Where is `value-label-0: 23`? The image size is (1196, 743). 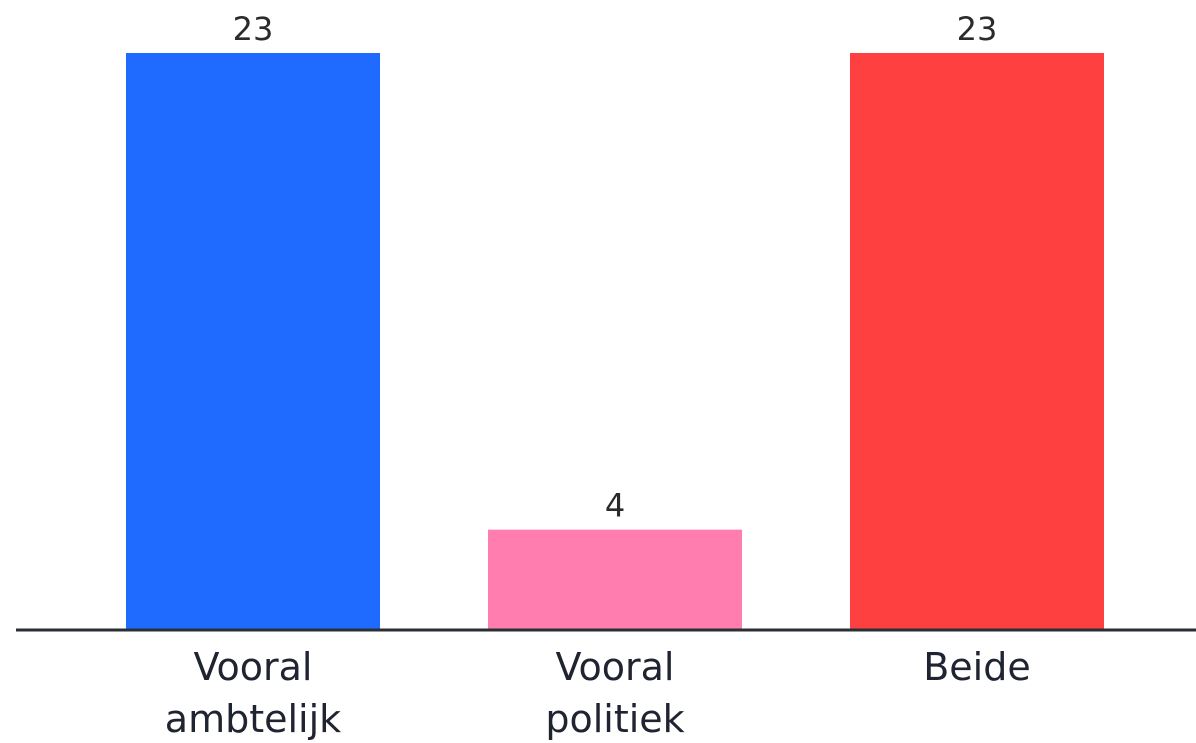
value-label-0: 23 is located at coordinates (253, 29).